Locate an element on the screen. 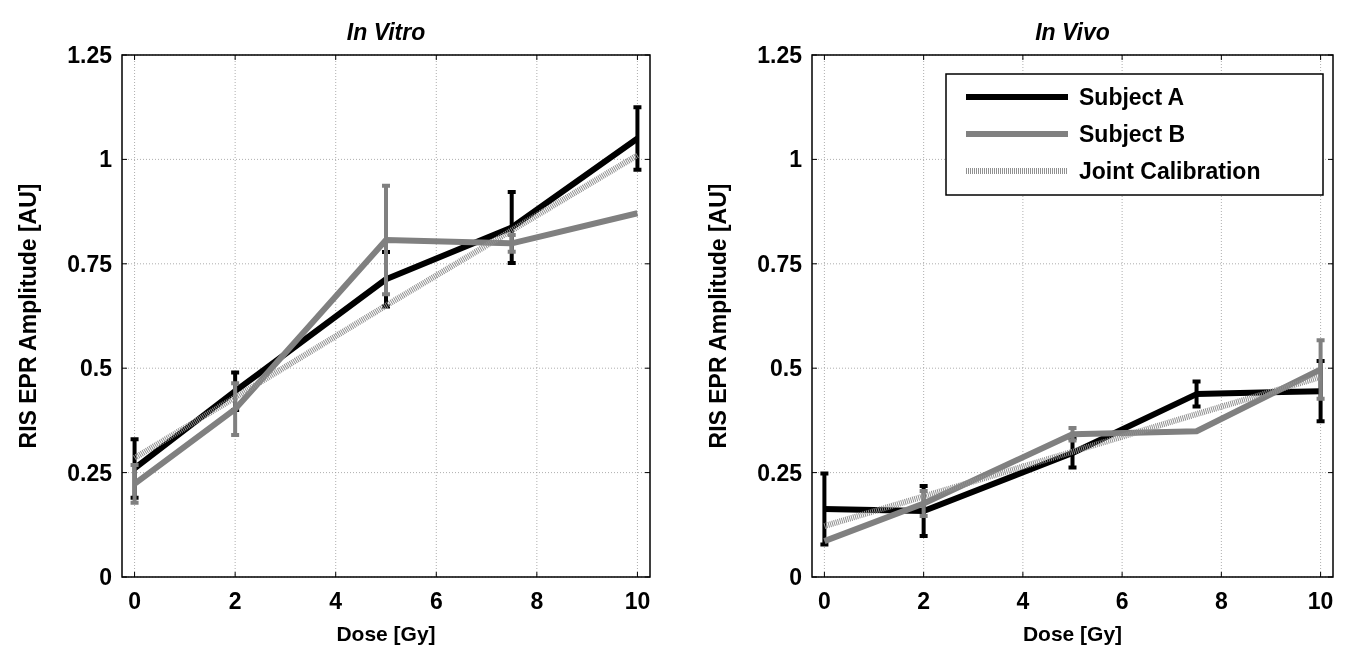 The height and width of the screenshot is (665, 1353). chart-title: In Vitro is located at coordinates (386, 32).